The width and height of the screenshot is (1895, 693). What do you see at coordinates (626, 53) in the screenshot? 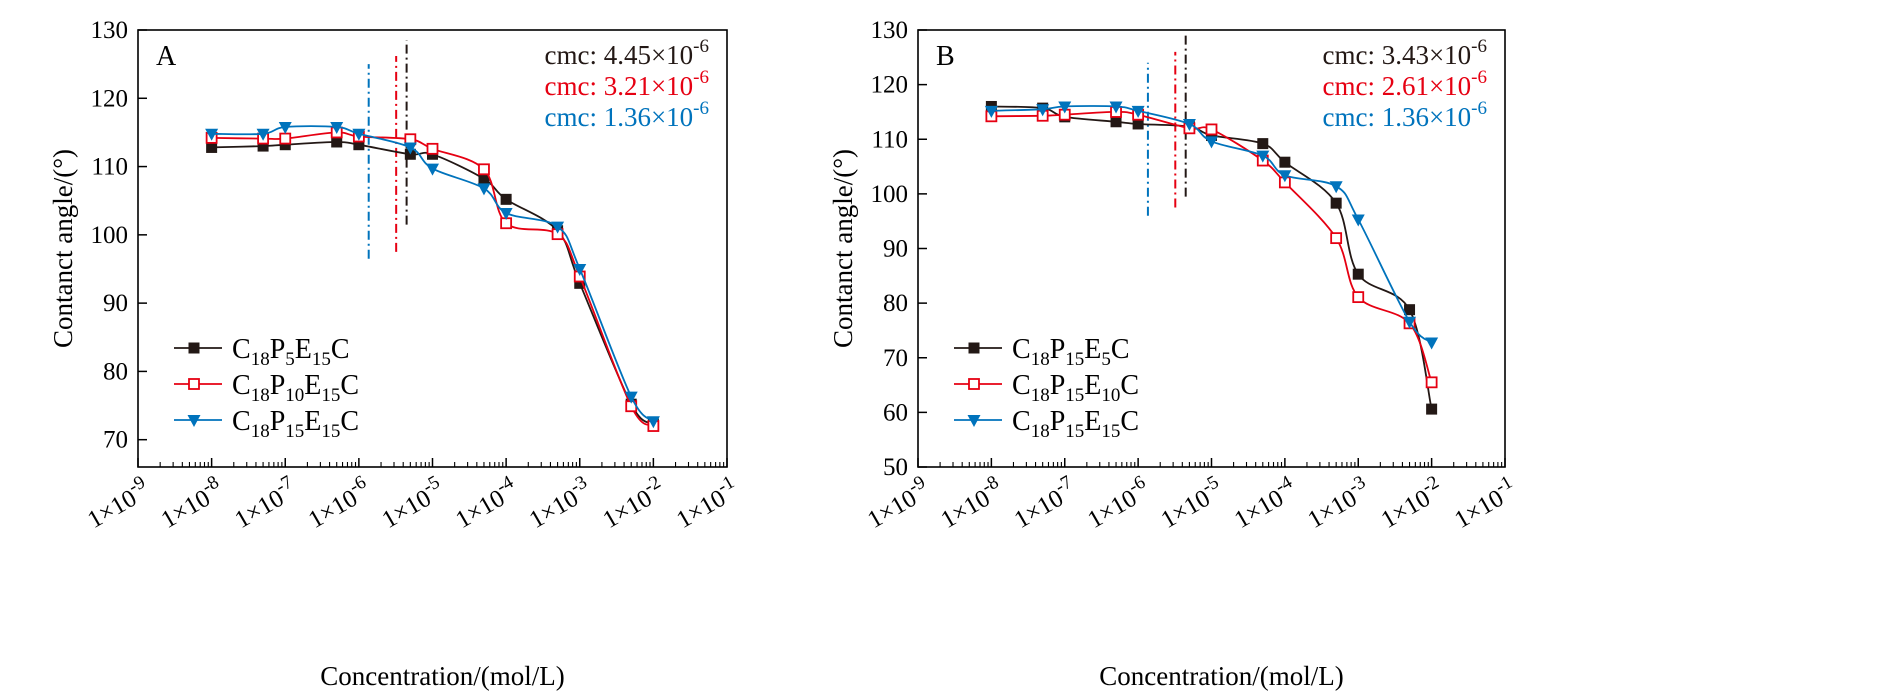
I see `cmc-label: cmc: 4.45×10-6` at bounding box center [626, 53].